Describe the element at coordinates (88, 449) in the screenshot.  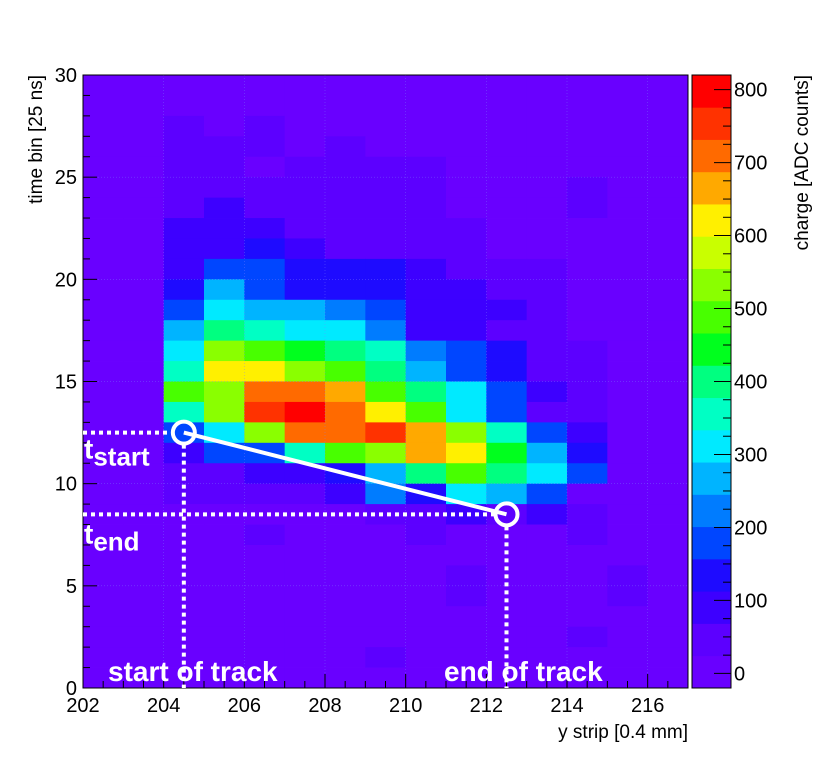
I see `t-start-base: t` at that location.